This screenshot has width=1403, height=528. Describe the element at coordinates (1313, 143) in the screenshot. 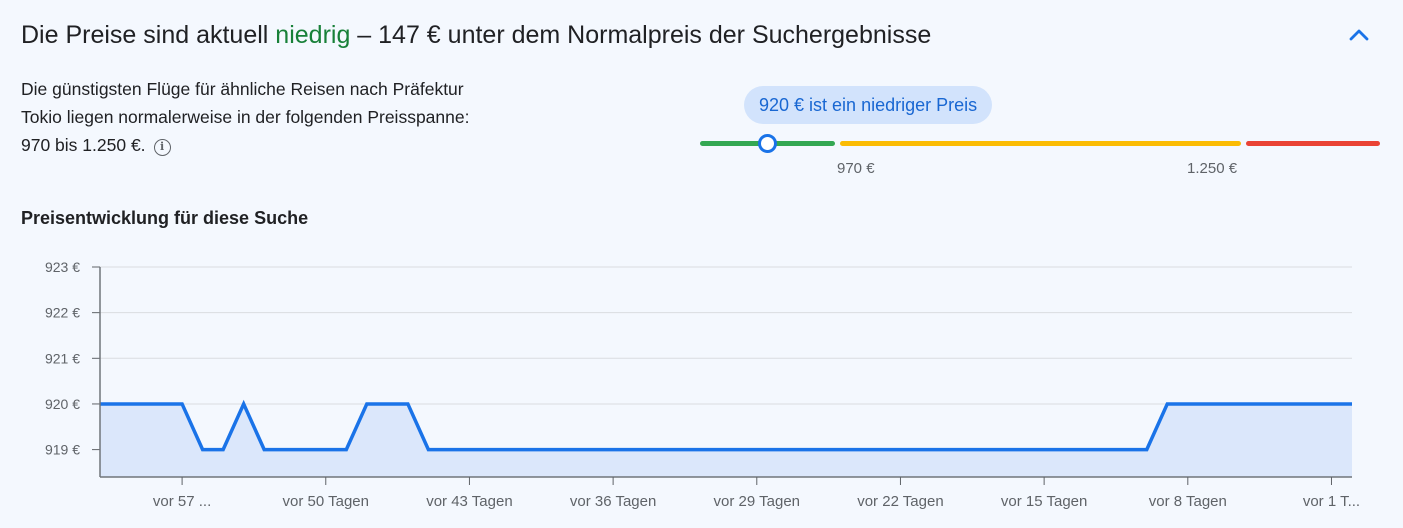

I see `high-price-segment` at that location.